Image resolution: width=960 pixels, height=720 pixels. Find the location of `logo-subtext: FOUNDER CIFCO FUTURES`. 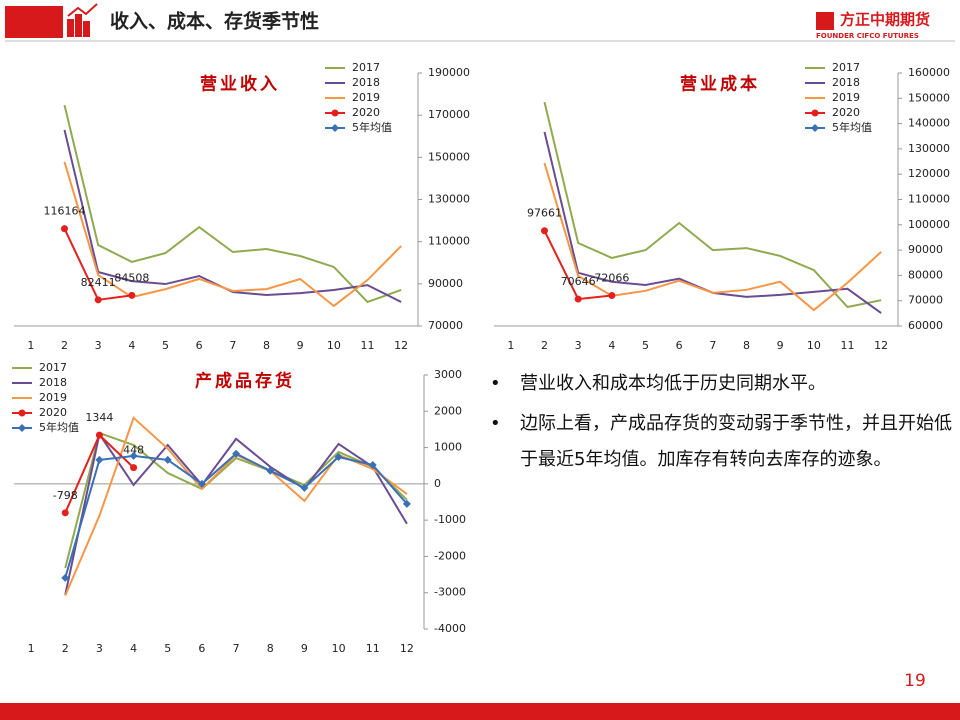

logo-subtext: FOUNDER CIFCO FUTURES is located at coordinates (867, 36).